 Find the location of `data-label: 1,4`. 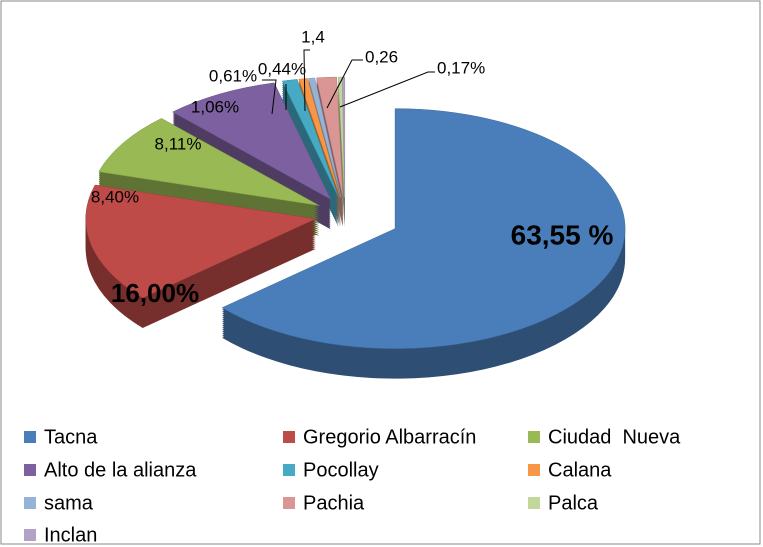

data-label: 1,4 is located at coordinates (313, 36).